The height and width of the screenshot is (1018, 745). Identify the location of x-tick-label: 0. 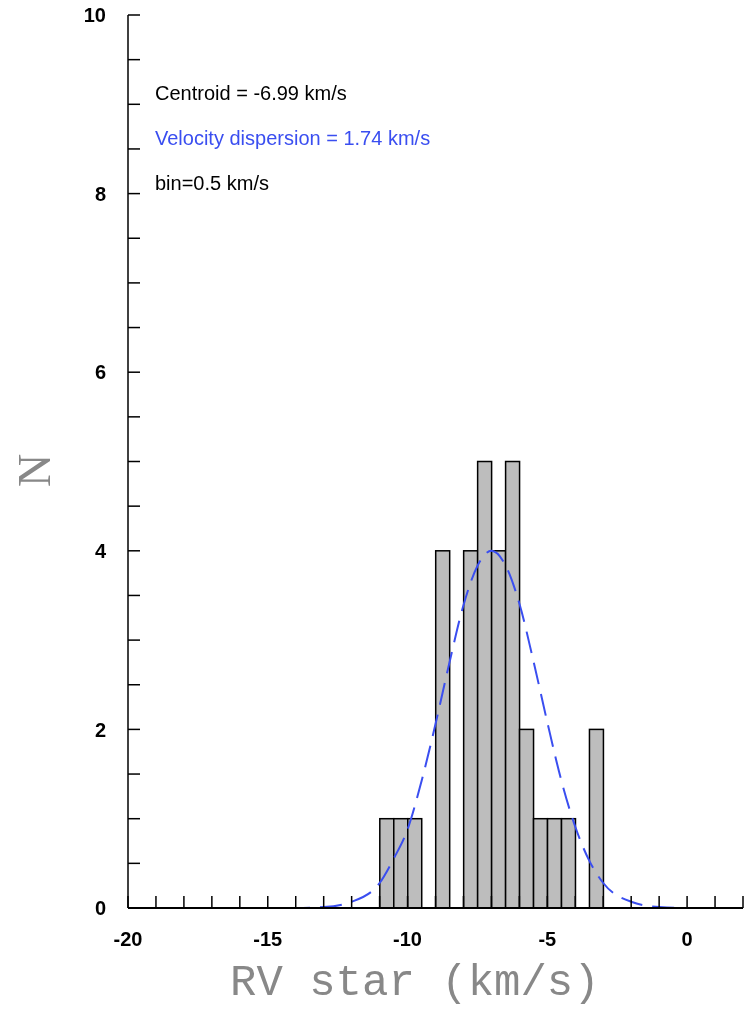
(687, 939).